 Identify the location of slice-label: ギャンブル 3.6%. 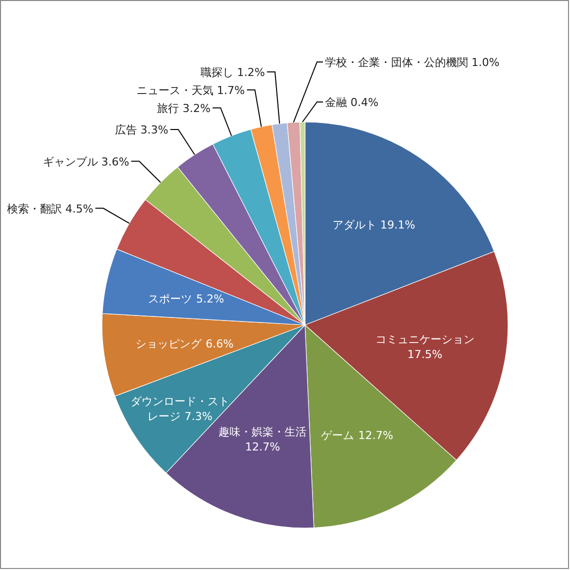
(86, 161).